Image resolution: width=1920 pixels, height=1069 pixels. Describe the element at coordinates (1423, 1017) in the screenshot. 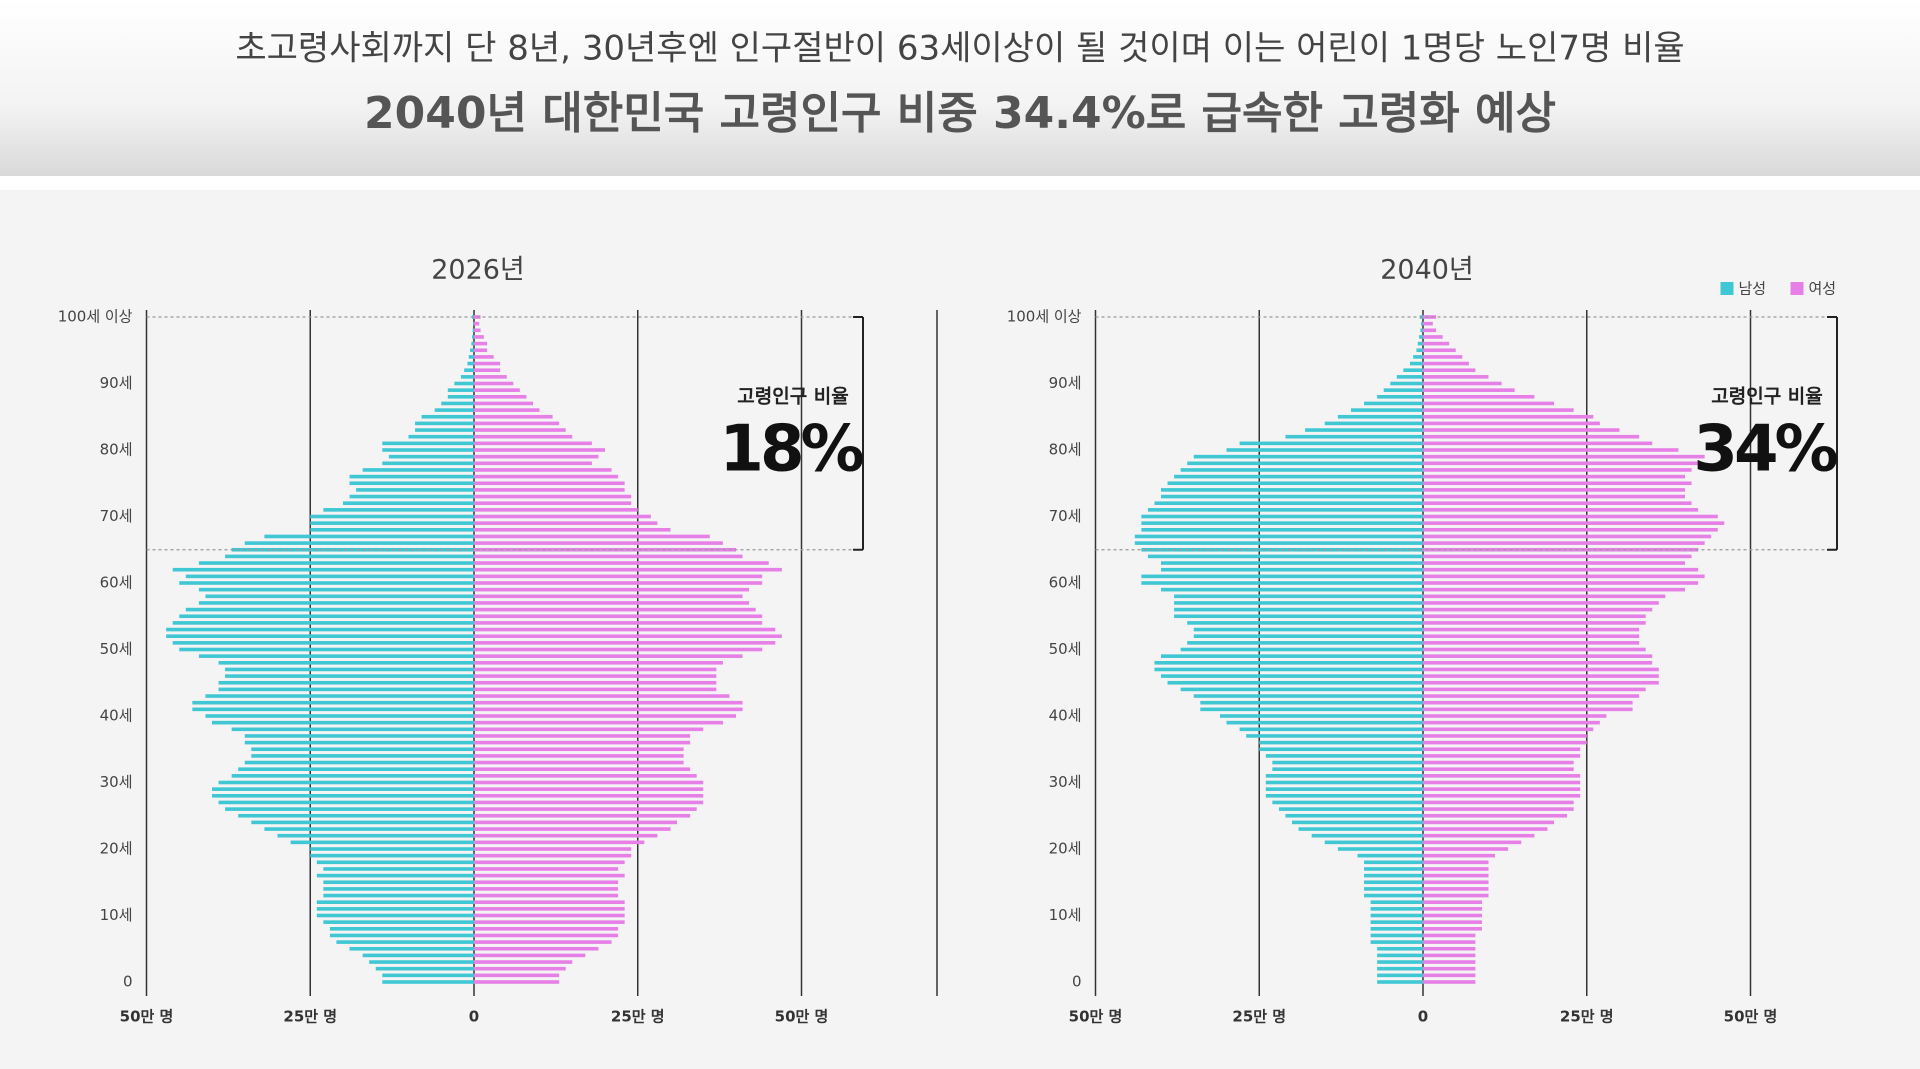

I see `x-tick-label: 0` at that location.